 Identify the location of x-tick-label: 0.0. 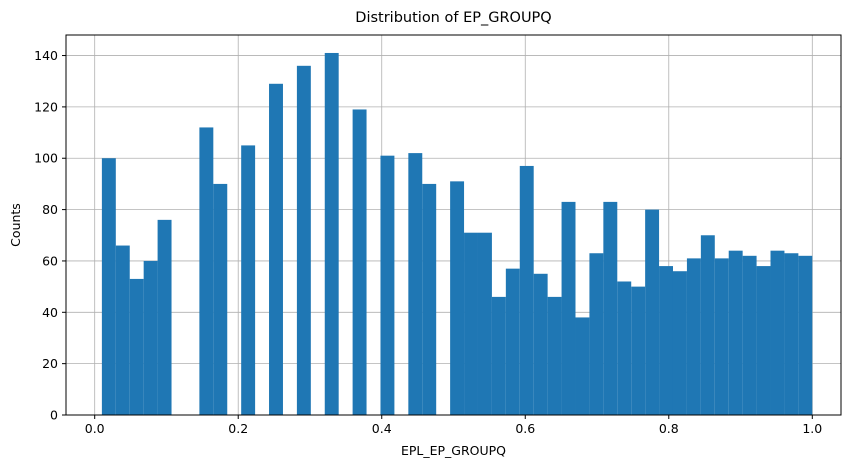
(95, 428).